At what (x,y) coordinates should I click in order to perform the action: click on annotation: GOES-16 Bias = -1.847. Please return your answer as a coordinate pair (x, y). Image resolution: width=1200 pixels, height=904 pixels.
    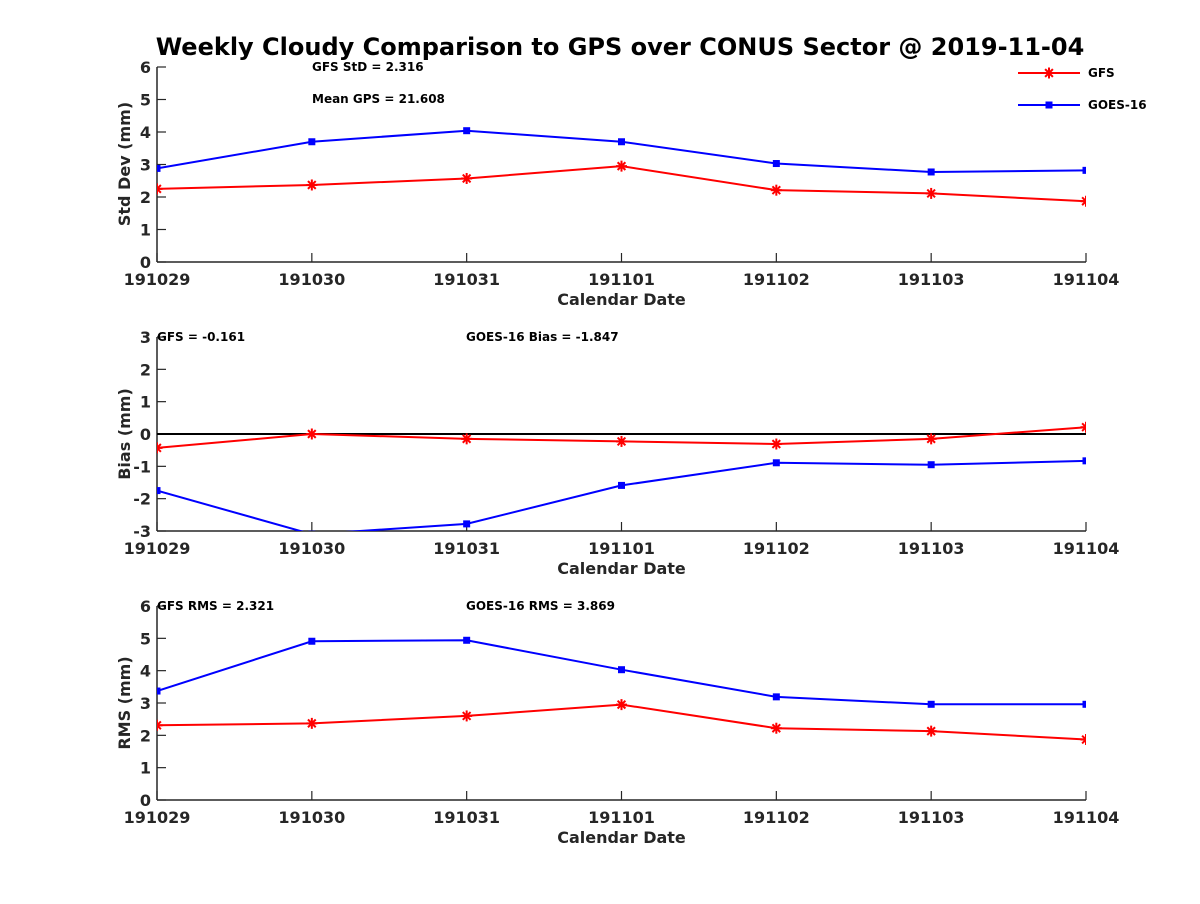
    Looking at the image, I should click on (542, 337).